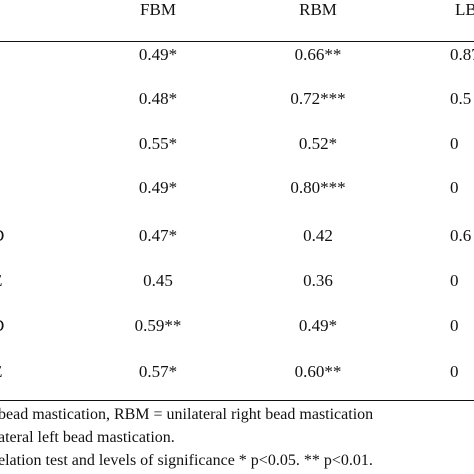 Image resolution: width=474 pixels, height=474 pixels. I want to click on cell-rbm: 0.66**, so click(318, 54).